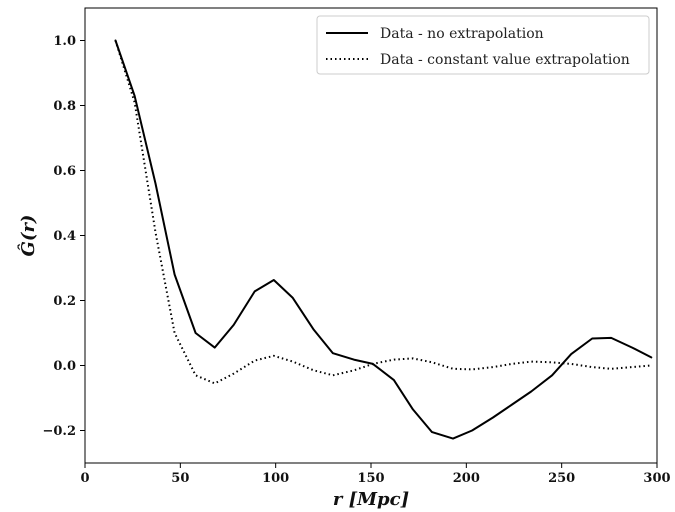 The image size is (675, 512). What do you see at coordinates (84, 478) in the screenshot?
I see `x-tick-label: 0` at bounding box center [84, 478].